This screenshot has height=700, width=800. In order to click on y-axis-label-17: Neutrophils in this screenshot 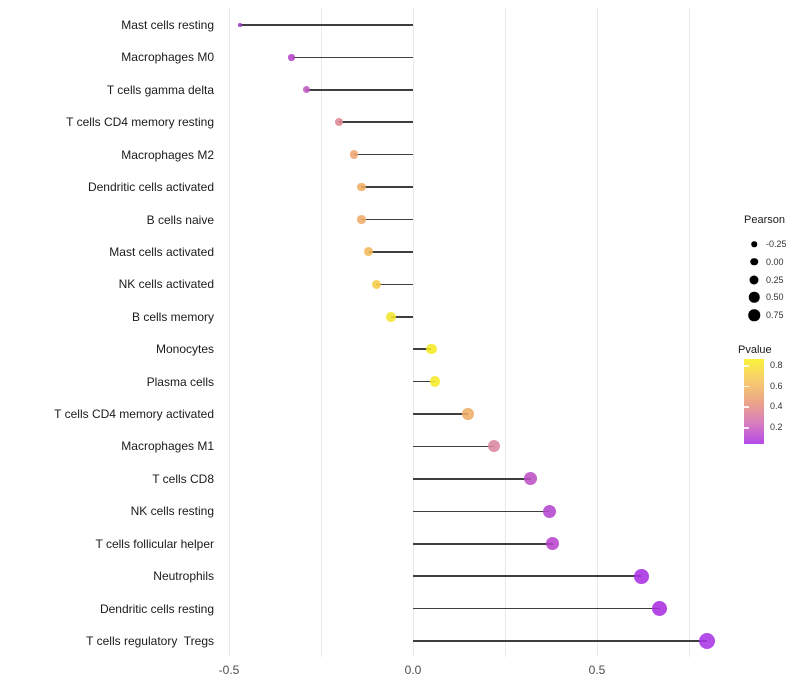, I will do `click(183, 576)`.